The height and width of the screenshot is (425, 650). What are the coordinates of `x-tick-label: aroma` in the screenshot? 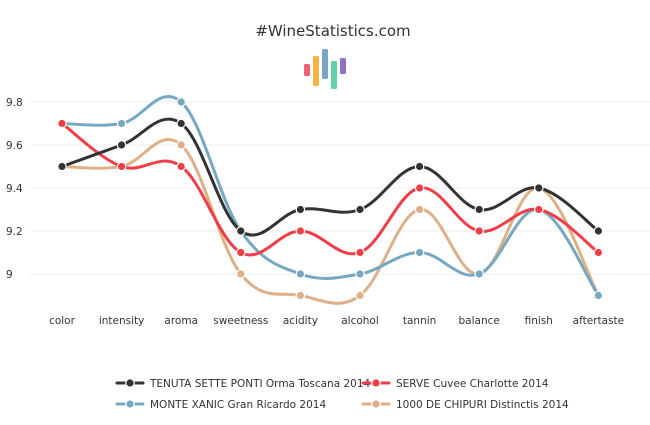 It's located at (181, 321).